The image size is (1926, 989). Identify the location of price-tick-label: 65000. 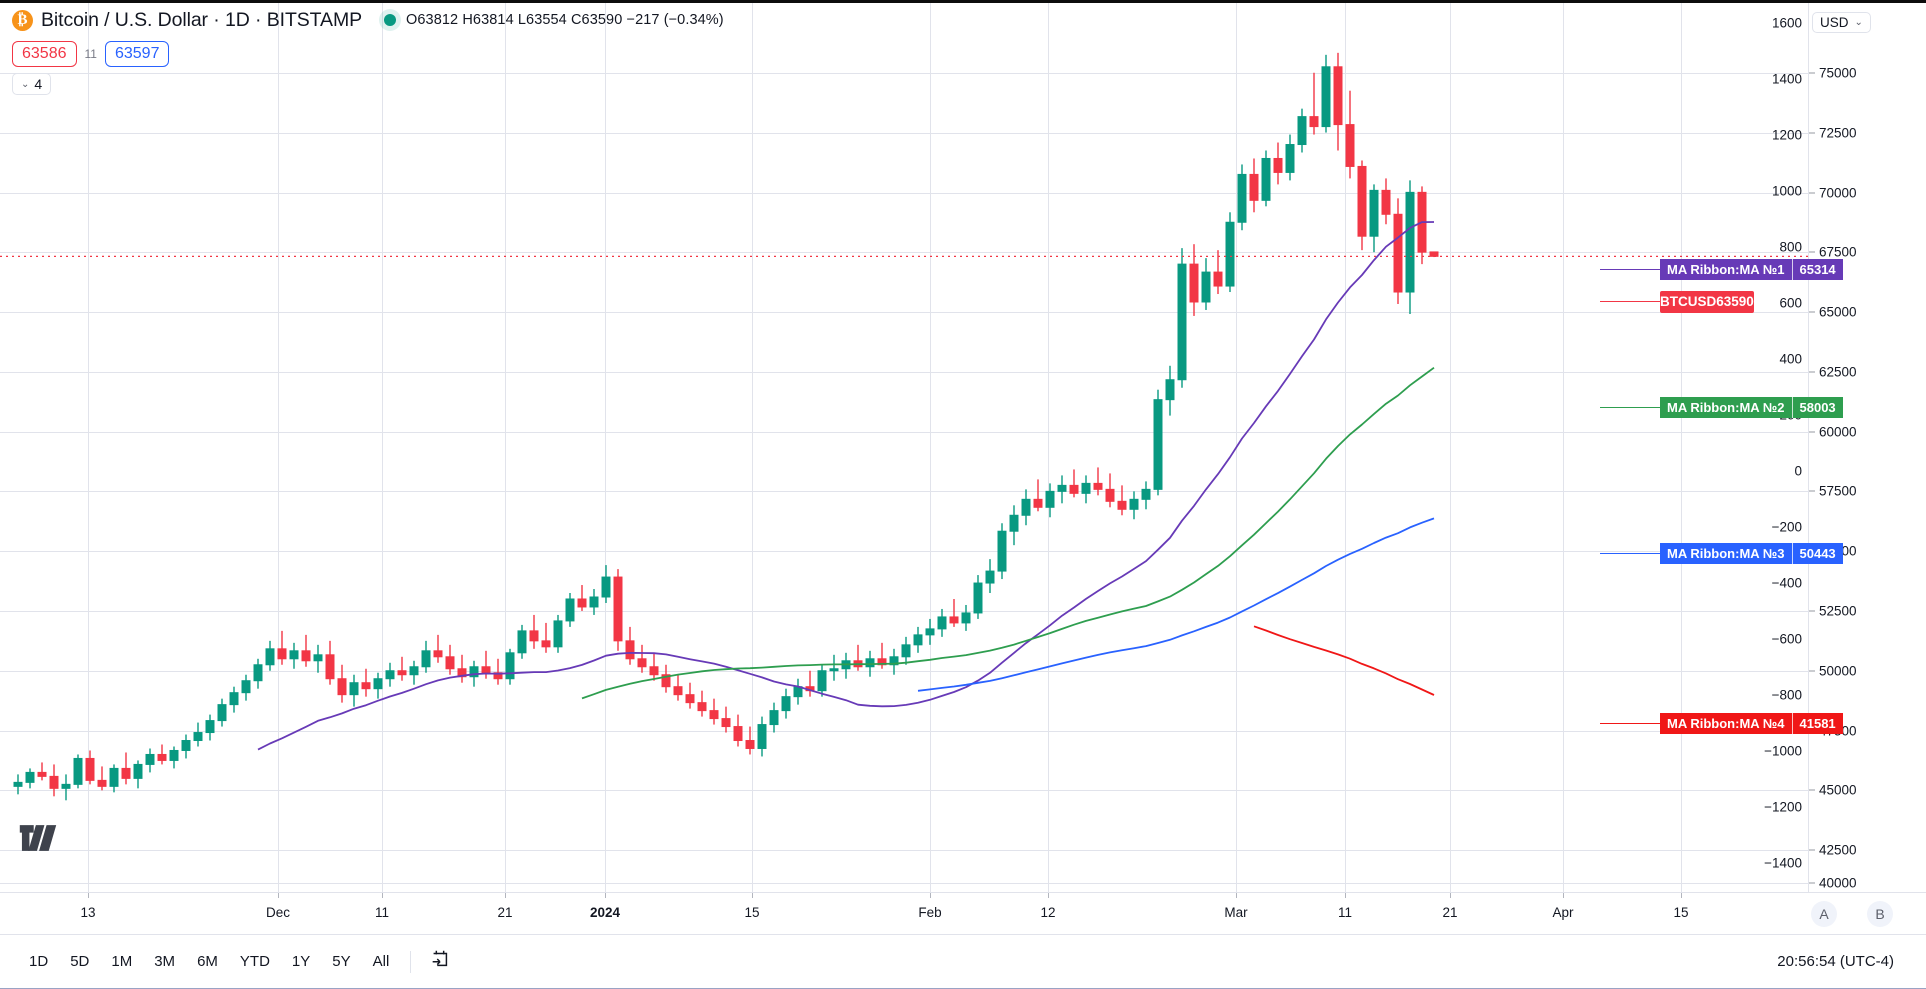
(1838, 312).